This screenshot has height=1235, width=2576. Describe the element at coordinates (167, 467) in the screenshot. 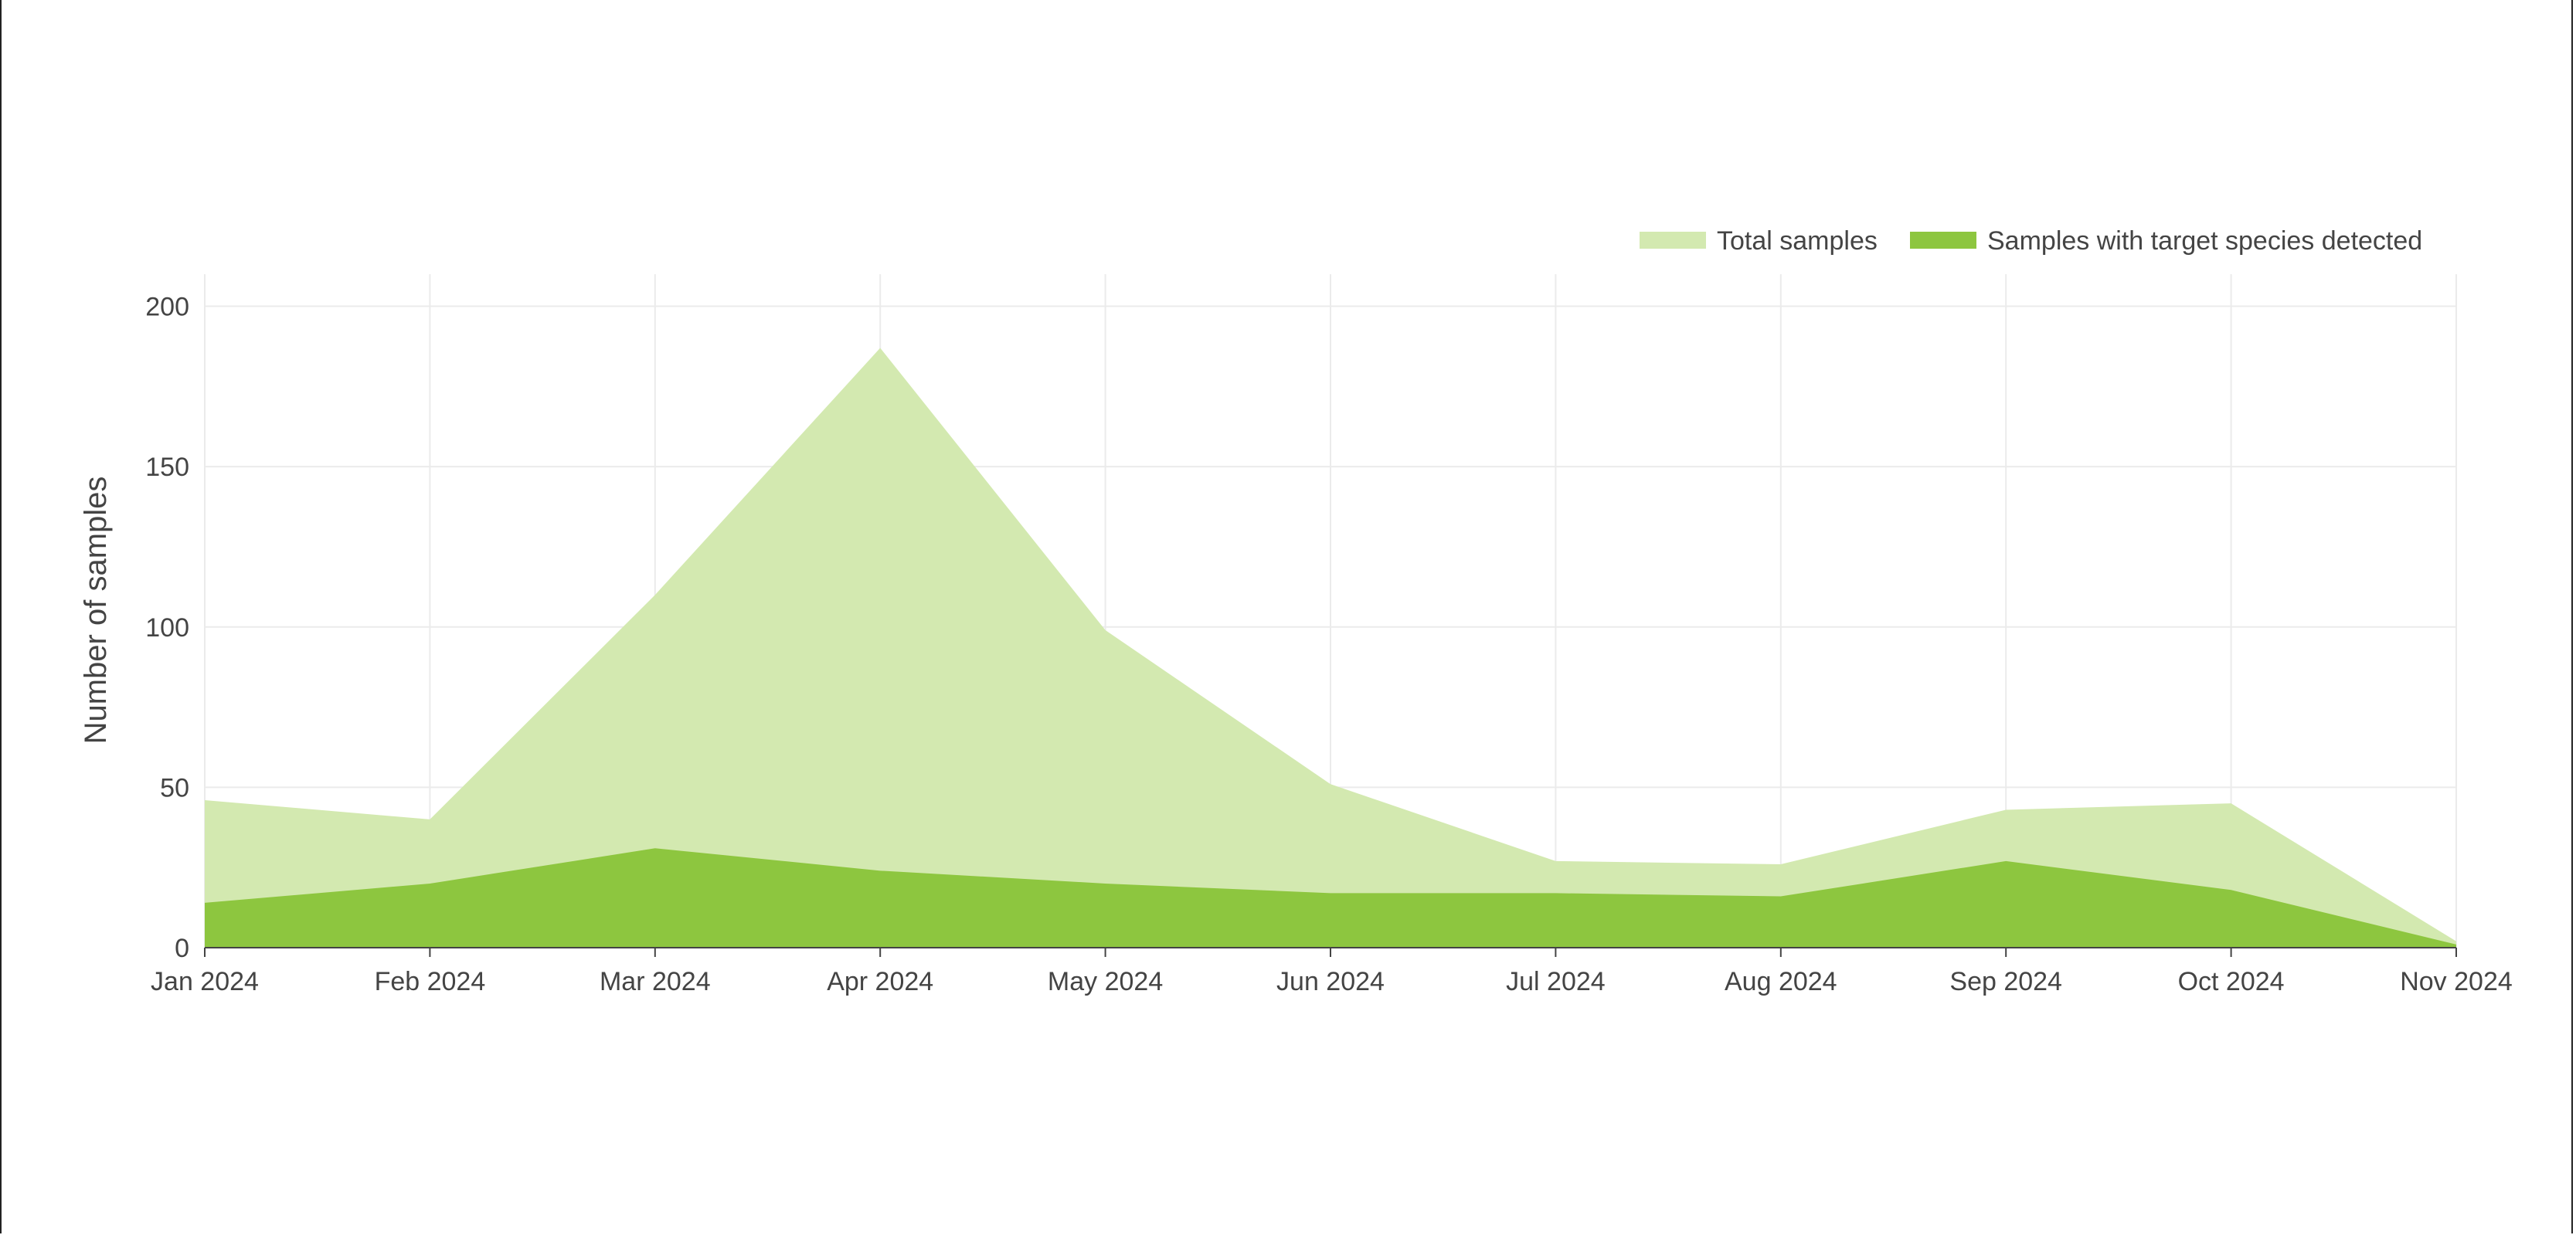

I see `y-tick-label: 150` at that location.